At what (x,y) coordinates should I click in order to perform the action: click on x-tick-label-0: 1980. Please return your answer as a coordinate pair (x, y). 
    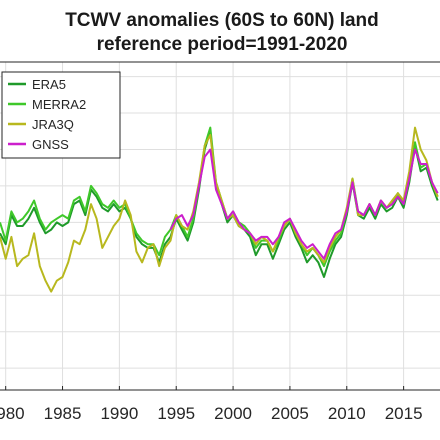
    Looking at the image, I should click on (12, 413).